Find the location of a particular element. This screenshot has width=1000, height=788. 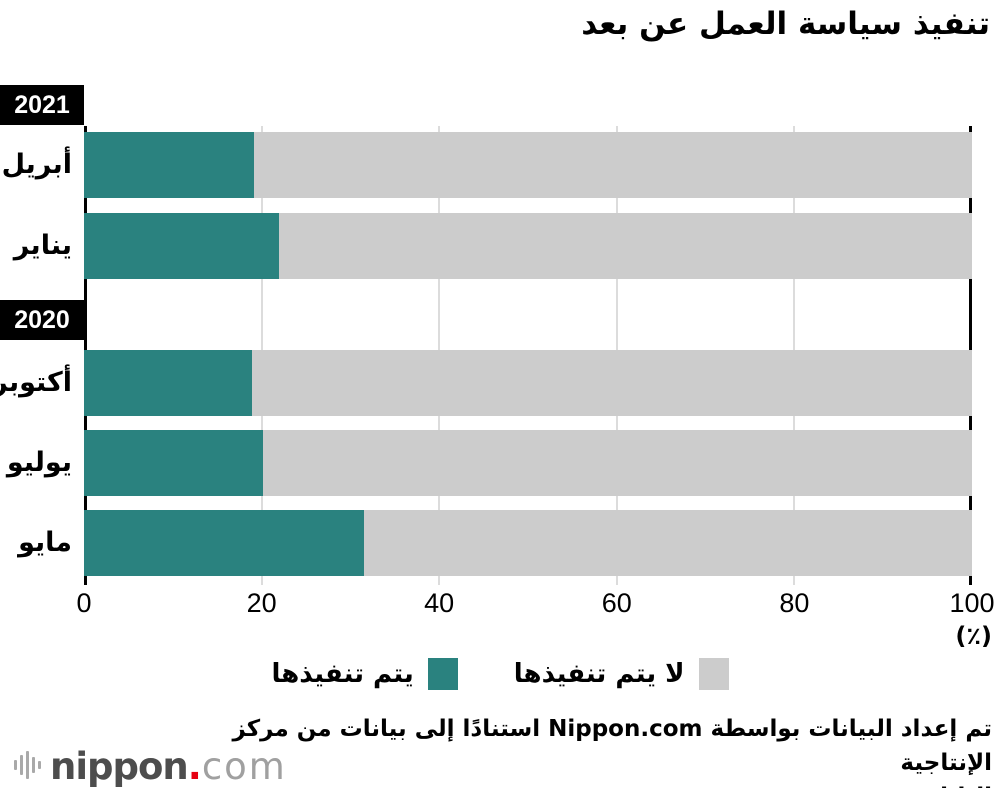

legend-item: يتم تنفيذها is located at coordinates (364, 674).